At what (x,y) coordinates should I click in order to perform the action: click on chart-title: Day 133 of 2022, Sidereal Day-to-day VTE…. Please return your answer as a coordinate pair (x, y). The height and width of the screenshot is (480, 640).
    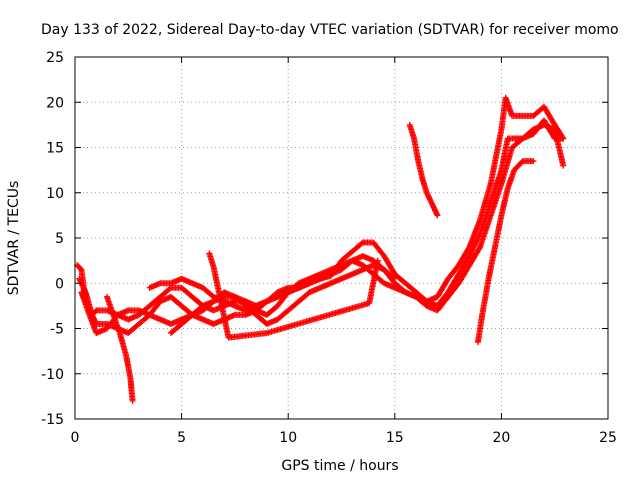
    Looking at the image, I should click on (330, 30).